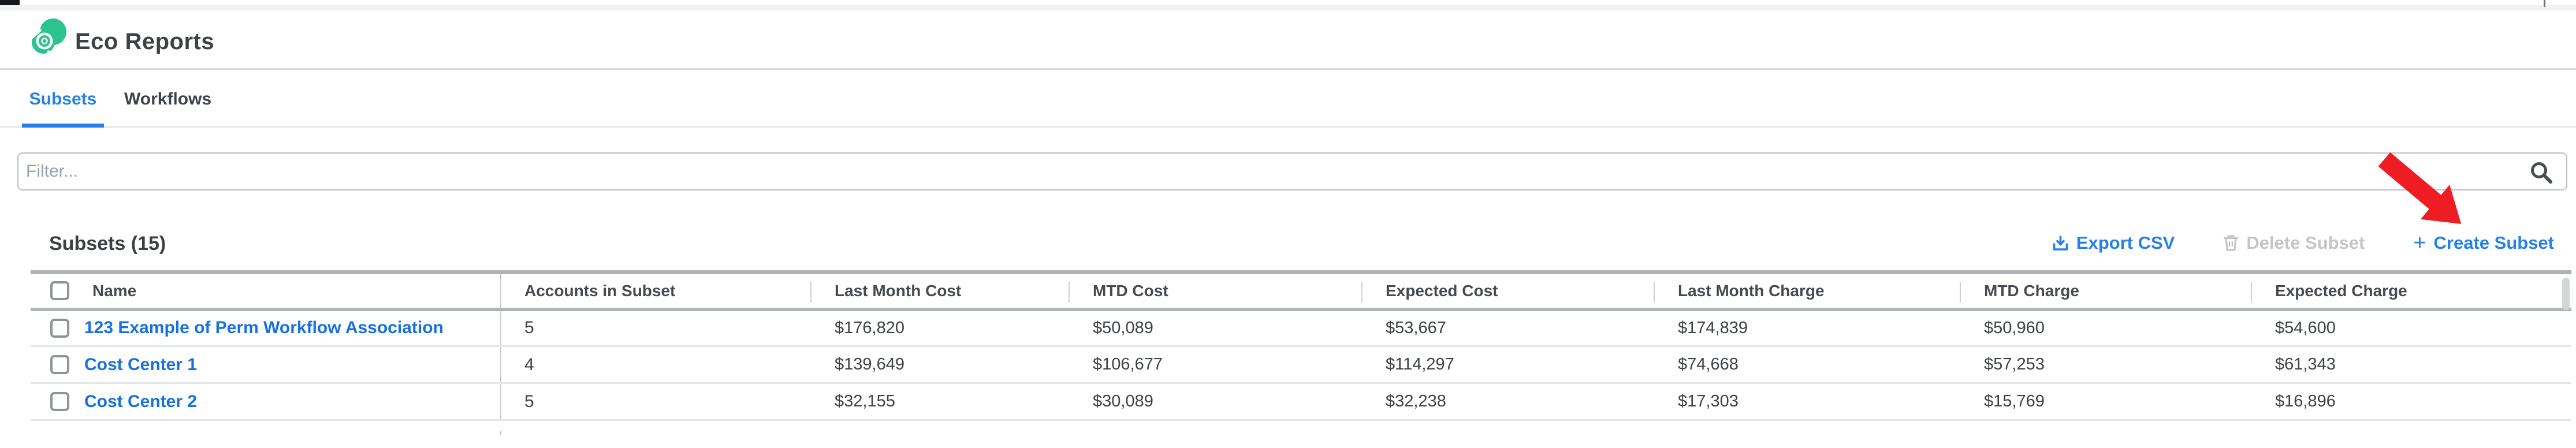 This screenshot has width=2576, height=448. I want to click on column-header-expected-charge: Expected Charge, so click(2411, 290).